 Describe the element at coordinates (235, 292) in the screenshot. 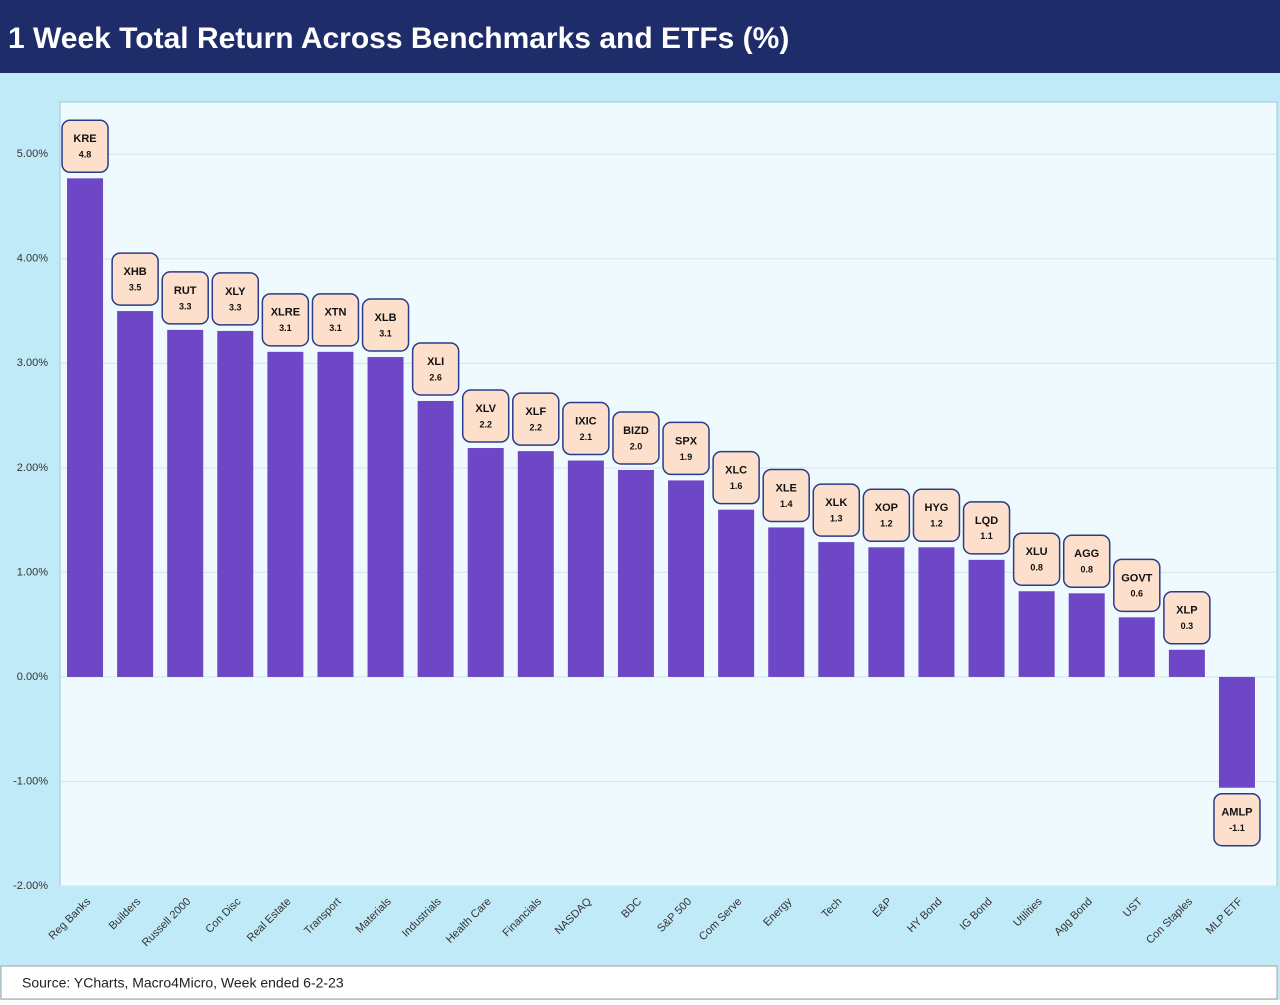

I see `ticker-label: XLY` at that location.